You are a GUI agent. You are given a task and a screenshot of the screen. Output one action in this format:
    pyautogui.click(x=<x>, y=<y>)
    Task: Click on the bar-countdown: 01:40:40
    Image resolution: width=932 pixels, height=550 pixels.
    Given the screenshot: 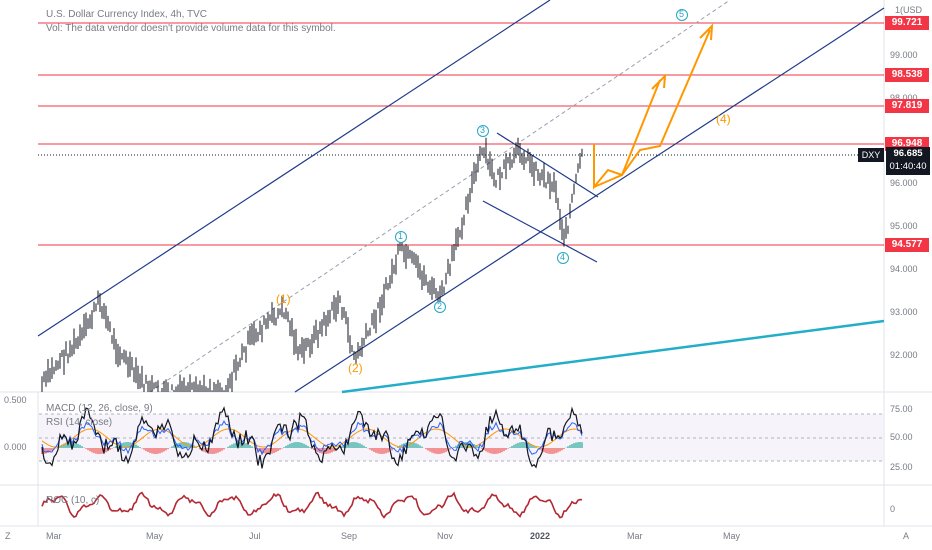 What is the action you would take?
    pyautogui.click(x=908, y=166)
    